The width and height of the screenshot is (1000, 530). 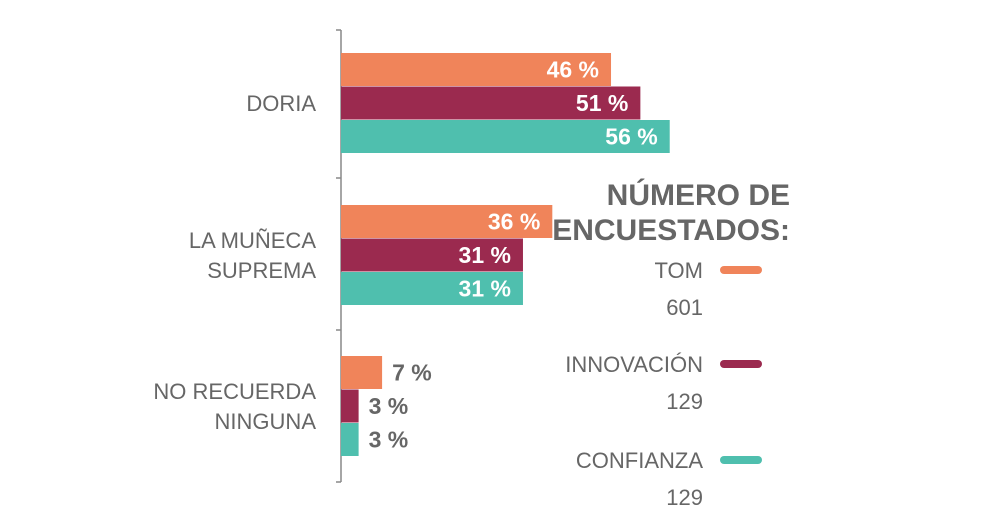 What do you see at coordinates (631, 137) in the screenshot?
I see `data-label: 56 %` at bounding box center [631, 137].